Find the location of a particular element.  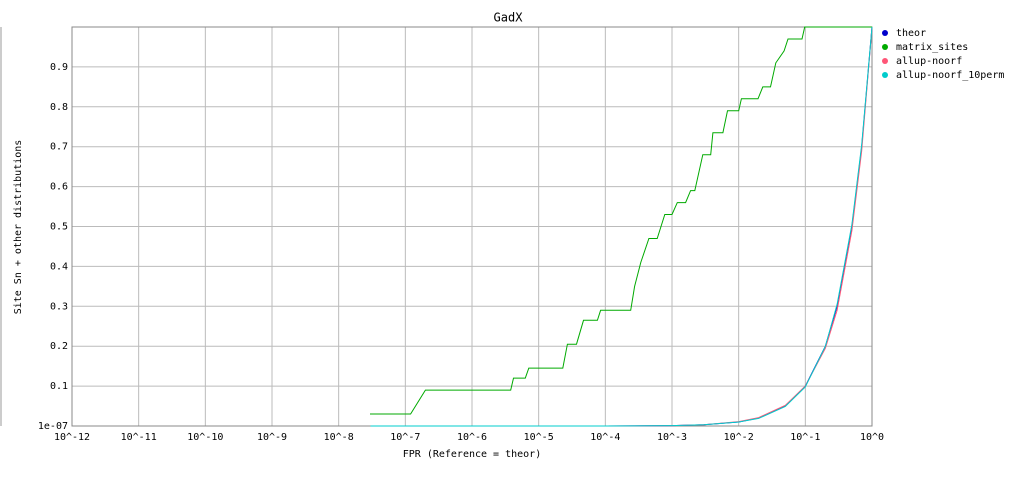

legend-label: matrix_sites is located at coordinates (932, 47).